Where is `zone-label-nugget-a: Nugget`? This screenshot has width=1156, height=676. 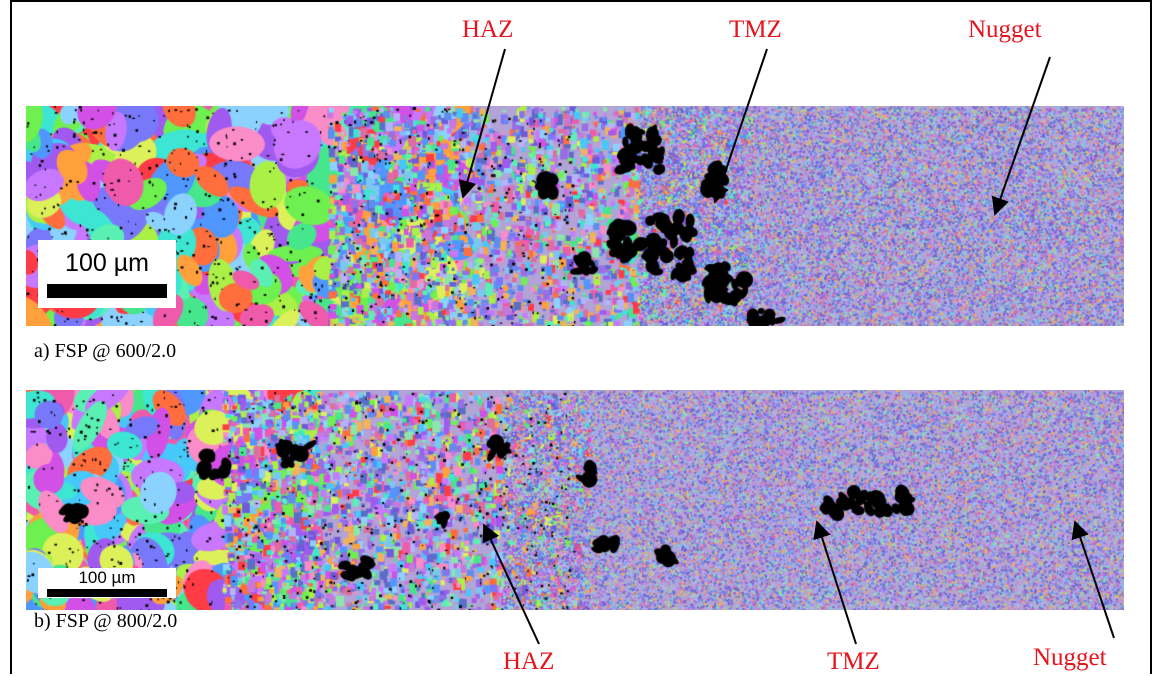 zone-label-nugget-a: Nugget is located at coordinates (1005, 29).